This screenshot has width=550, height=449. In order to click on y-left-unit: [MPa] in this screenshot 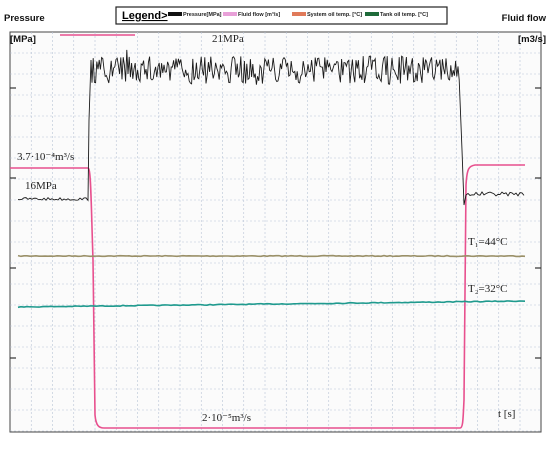, I will do `click(23, 39)`.